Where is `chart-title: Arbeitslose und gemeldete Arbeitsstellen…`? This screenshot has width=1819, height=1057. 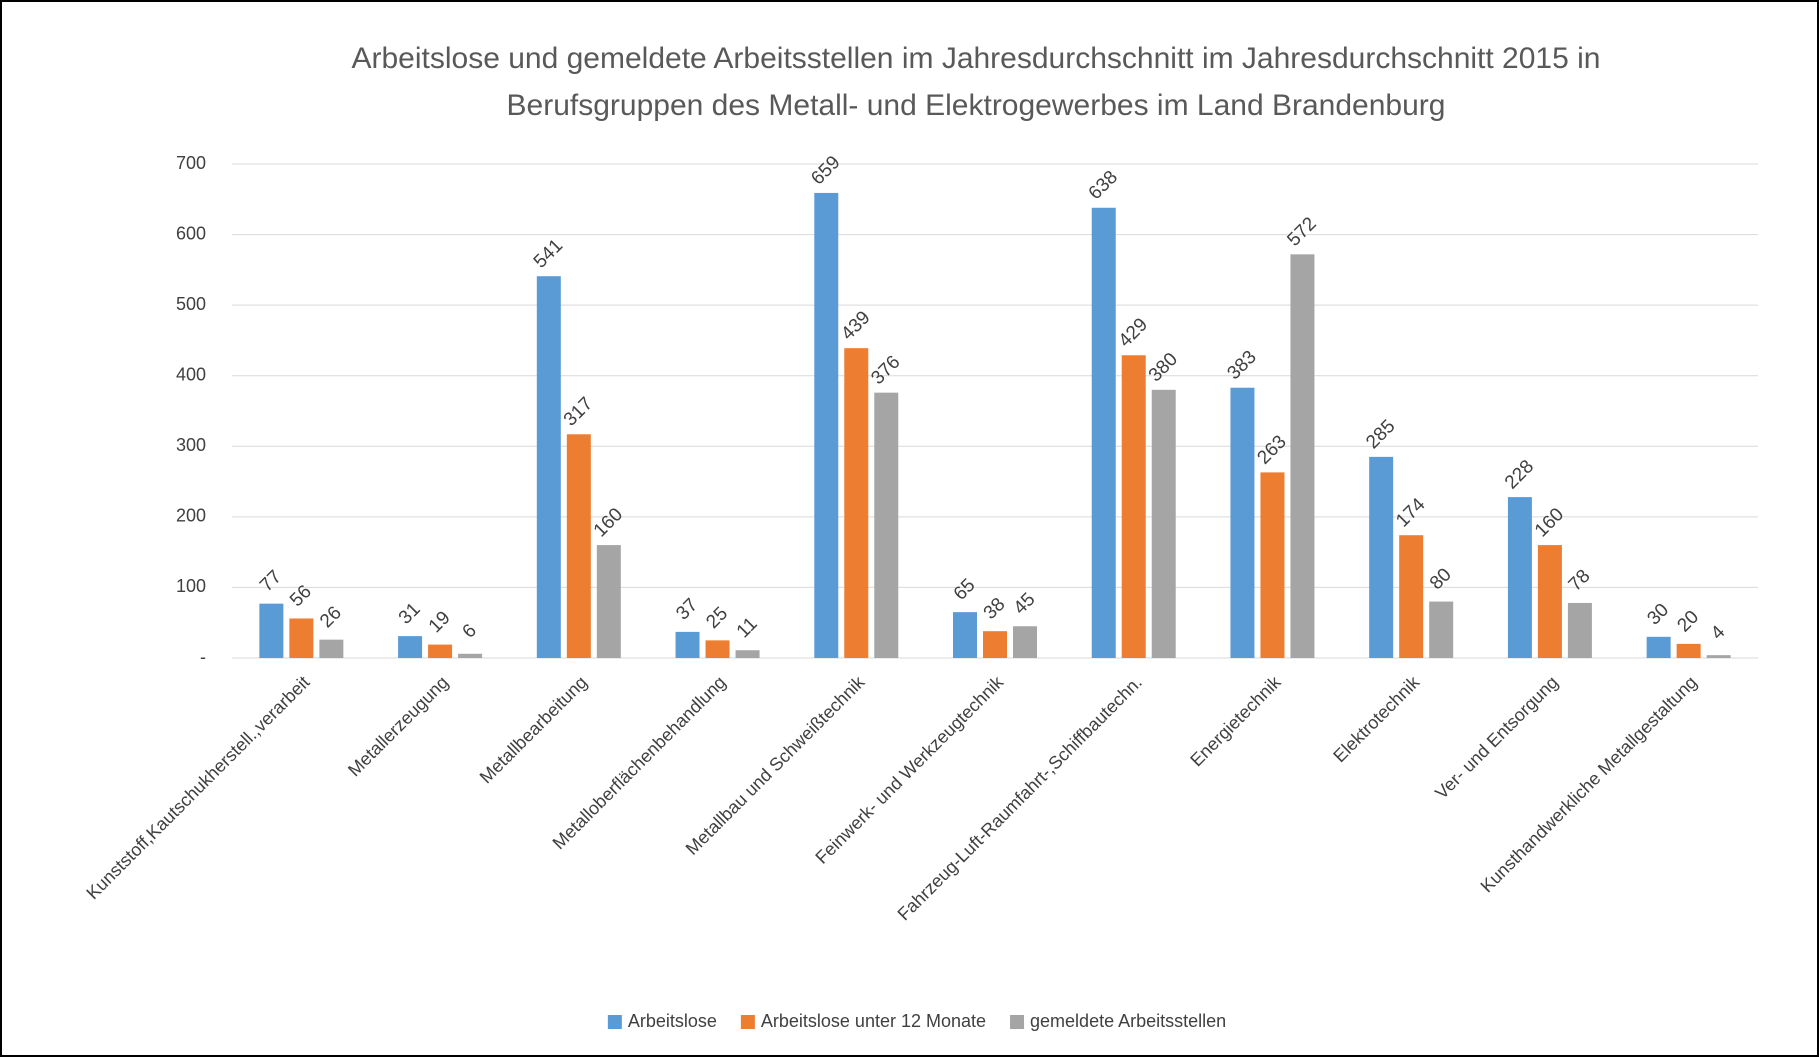 chart-title: Arbeitslose und gemeldete Arbeitsstellen… is located at coordinates (976, 82).